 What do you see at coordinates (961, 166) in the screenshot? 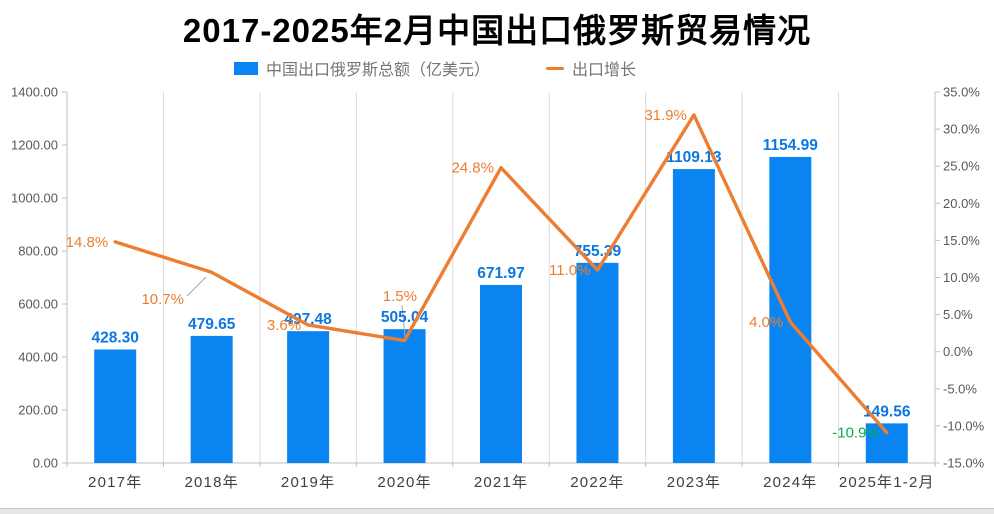
I see `y-right-tick-label-8: 25.0%` at bounding box center [961, 166].